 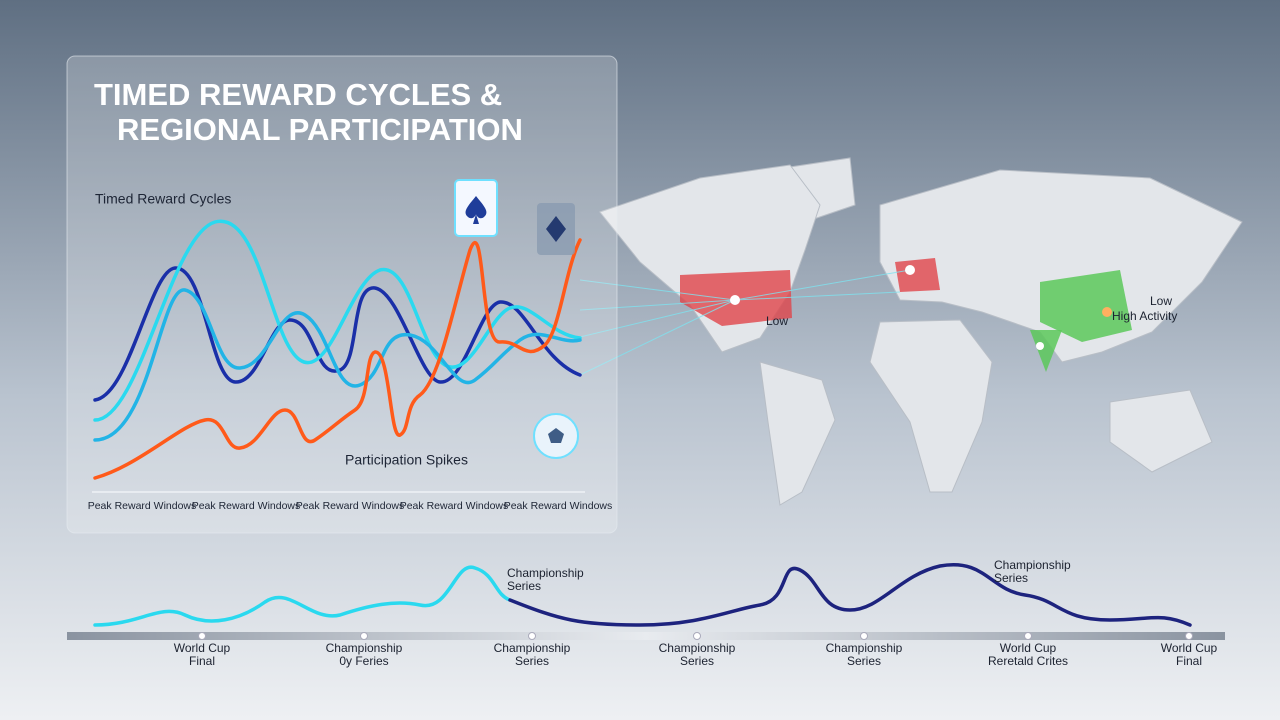 I want to click on region-high, so click(x=917, y=275).